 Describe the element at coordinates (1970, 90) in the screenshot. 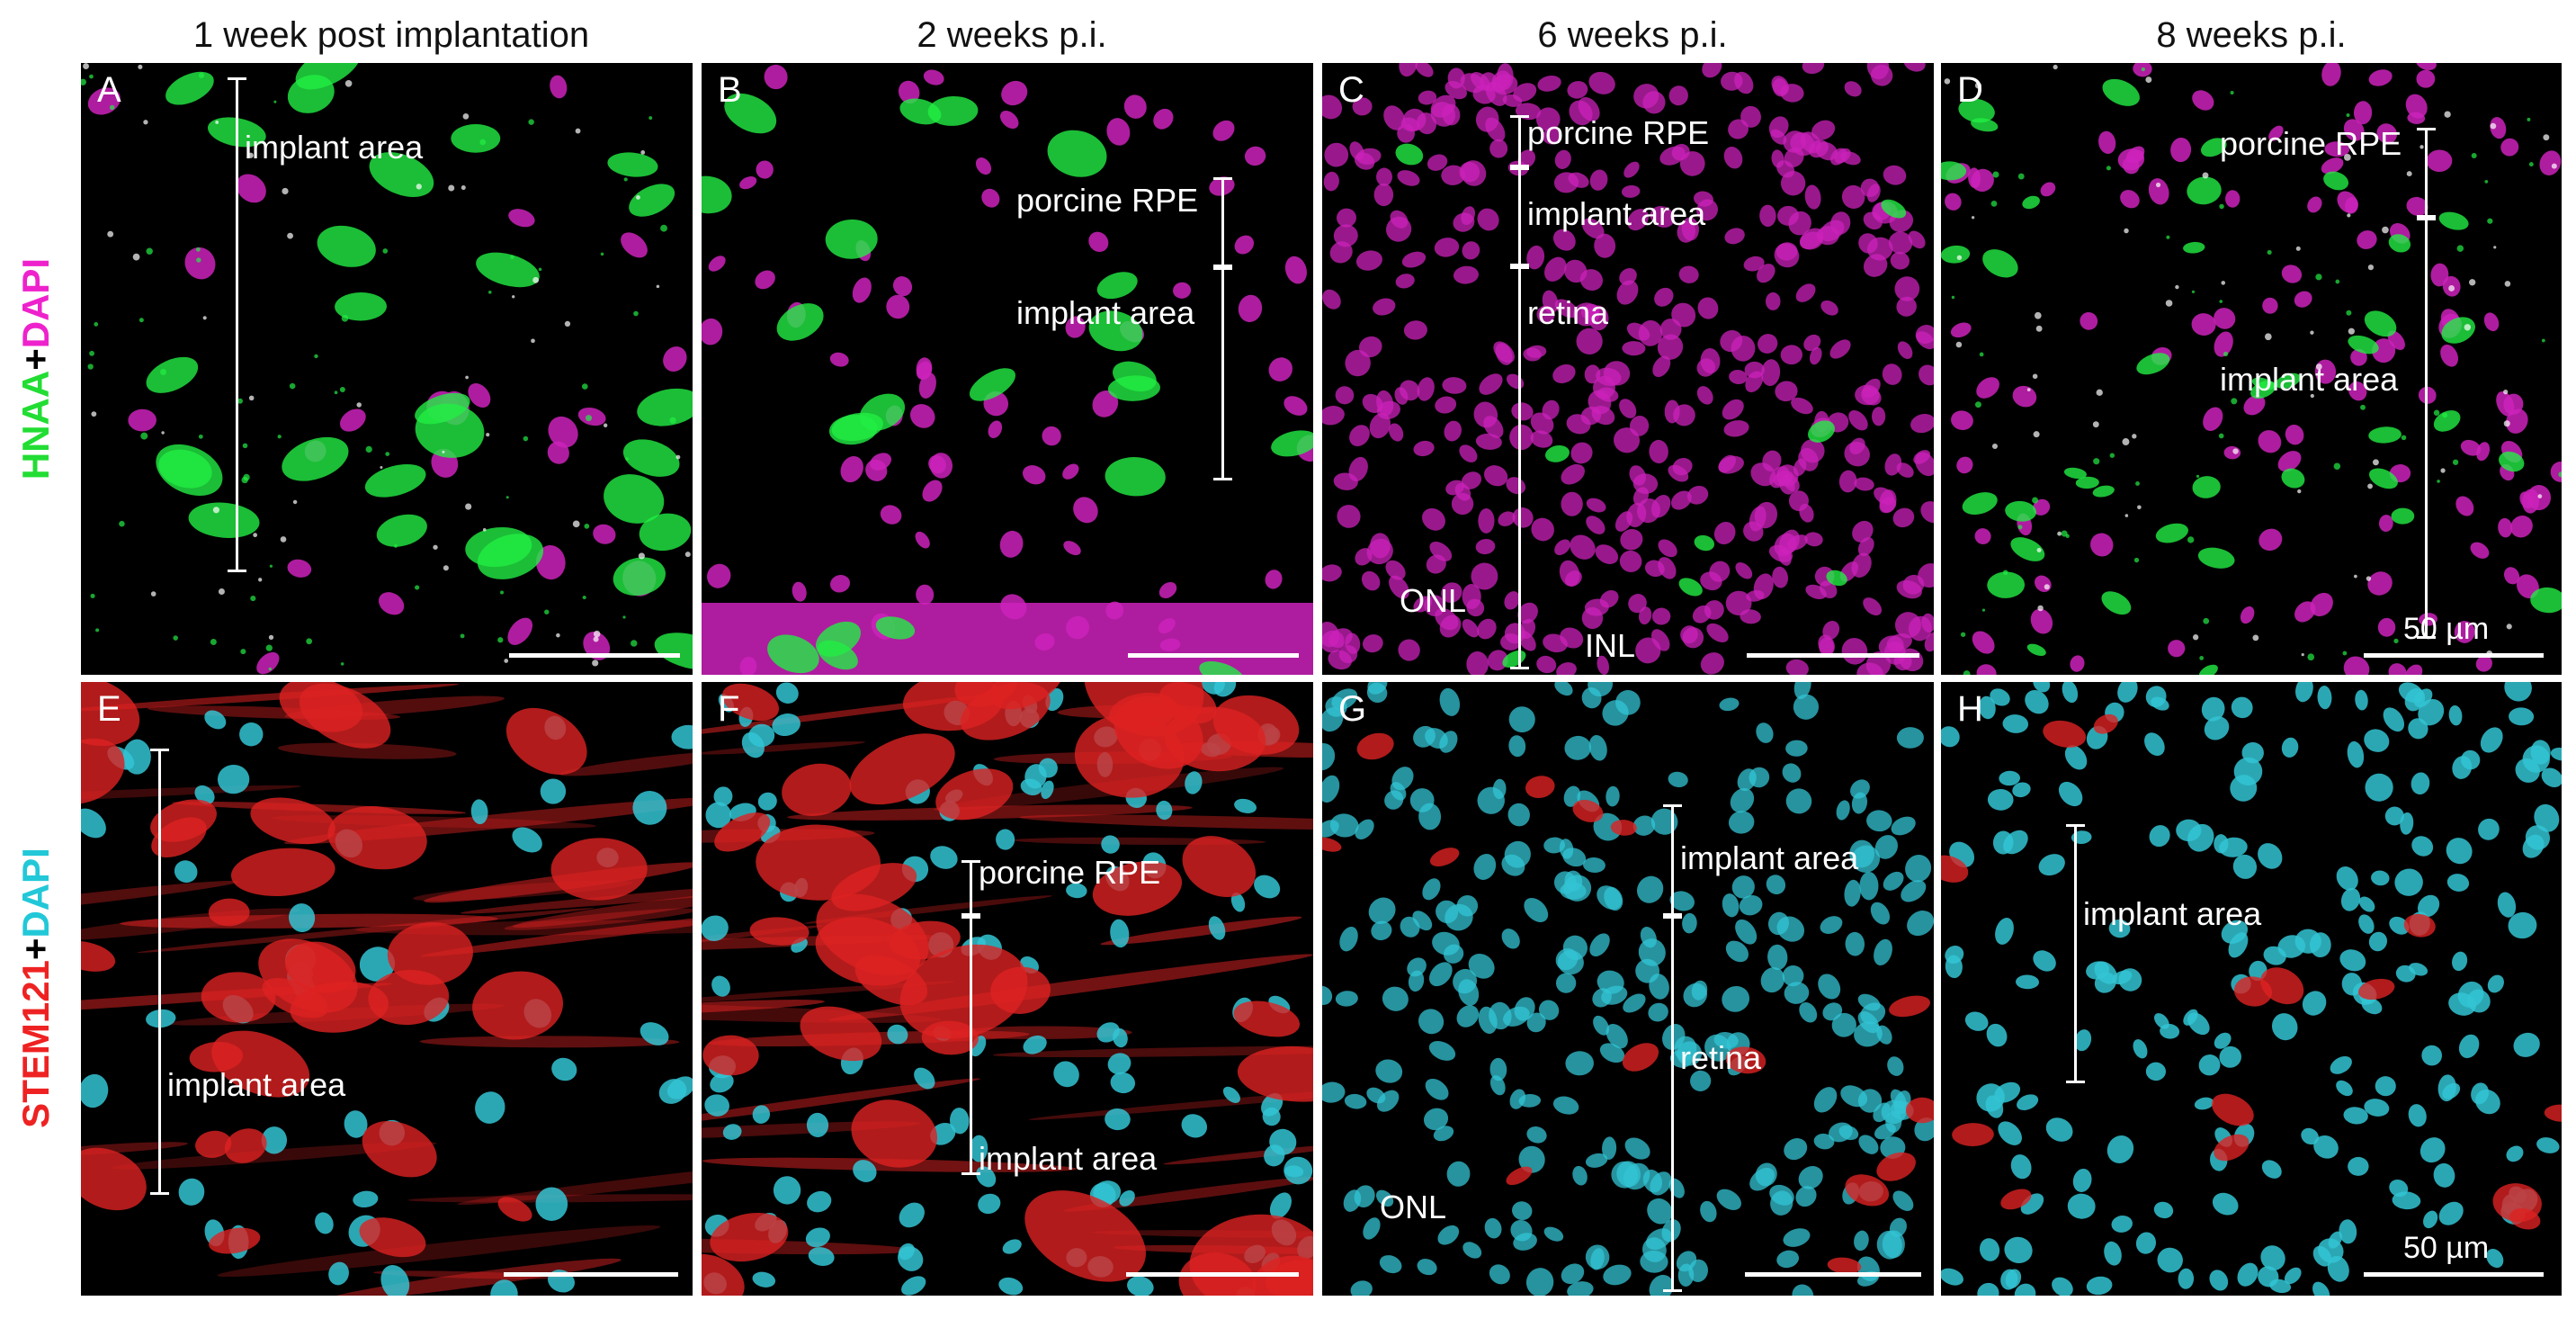

I see `panel-letter: D` at that location.